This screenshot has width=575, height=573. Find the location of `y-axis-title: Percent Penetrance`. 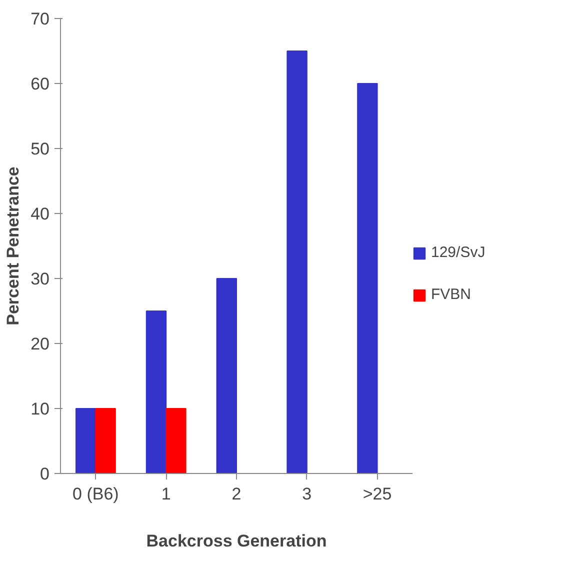

y-axis-title: Percent Penetrance is located at coordinates (13, 246).